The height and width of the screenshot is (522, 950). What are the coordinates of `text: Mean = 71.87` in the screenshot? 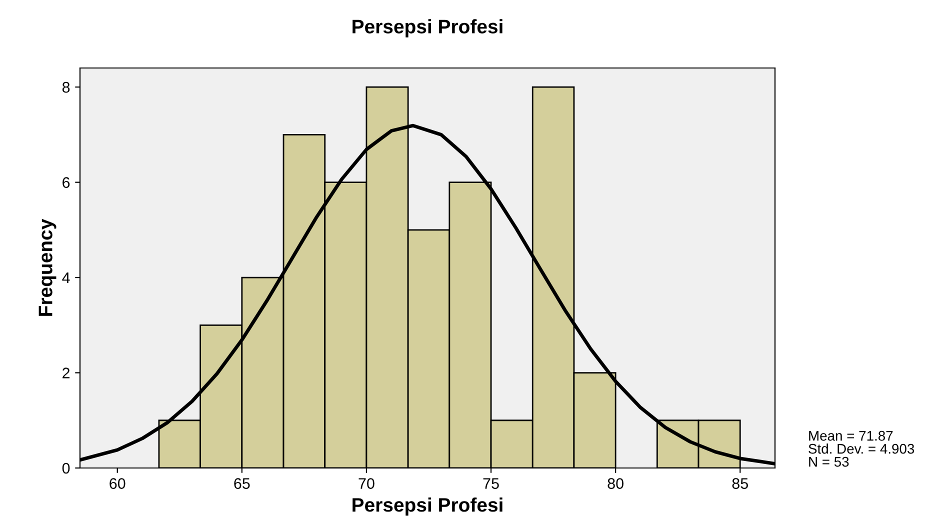 It's located at (851, 435).